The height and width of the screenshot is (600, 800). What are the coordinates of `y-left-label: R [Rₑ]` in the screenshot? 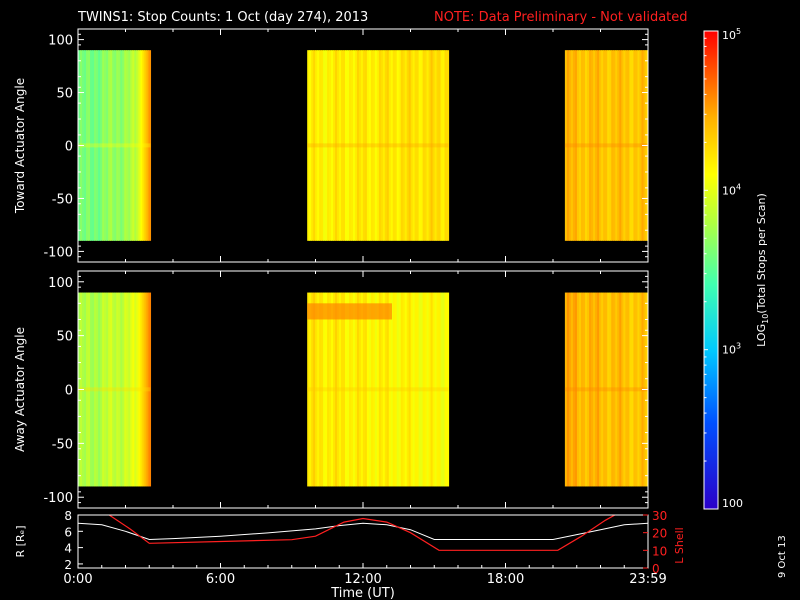 It's located at (20, 542).